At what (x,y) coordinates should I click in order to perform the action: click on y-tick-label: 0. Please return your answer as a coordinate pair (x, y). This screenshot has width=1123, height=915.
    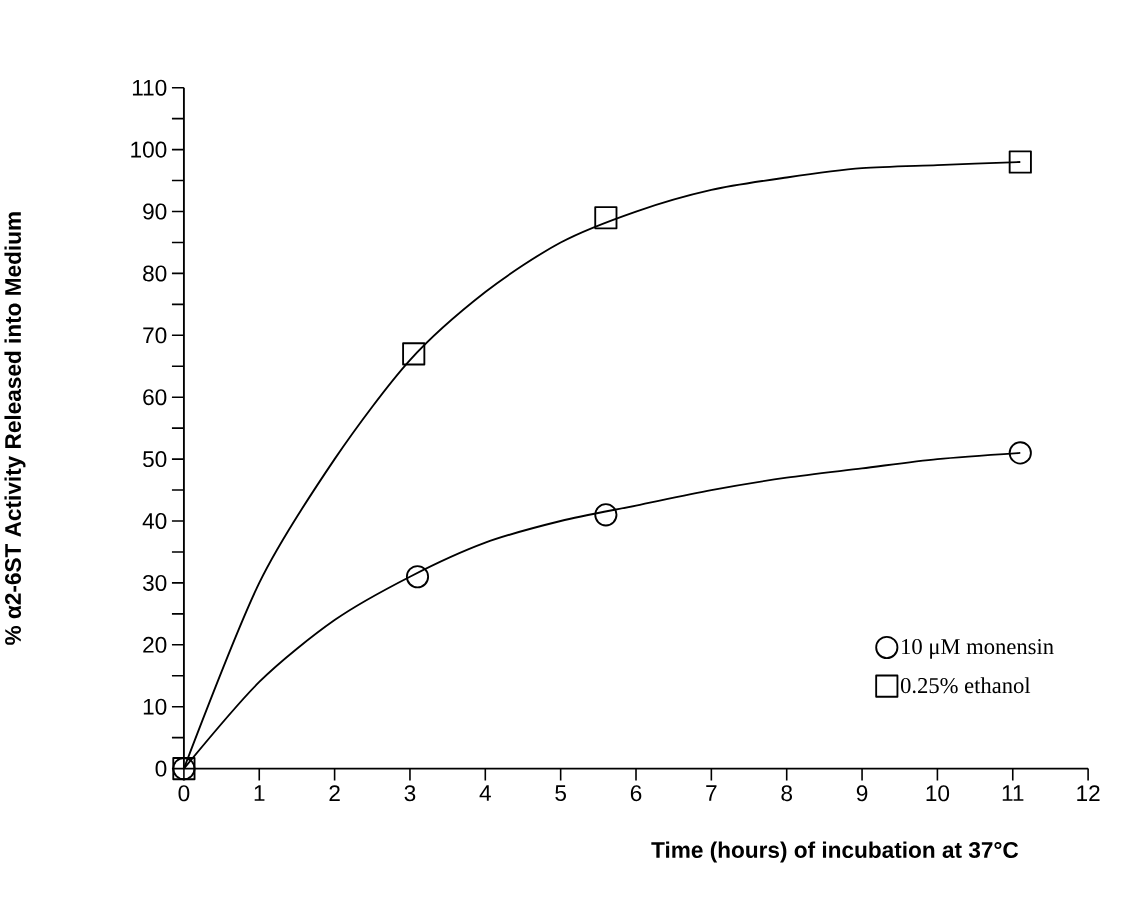
    Looking at the image, I should click on (161, 768).